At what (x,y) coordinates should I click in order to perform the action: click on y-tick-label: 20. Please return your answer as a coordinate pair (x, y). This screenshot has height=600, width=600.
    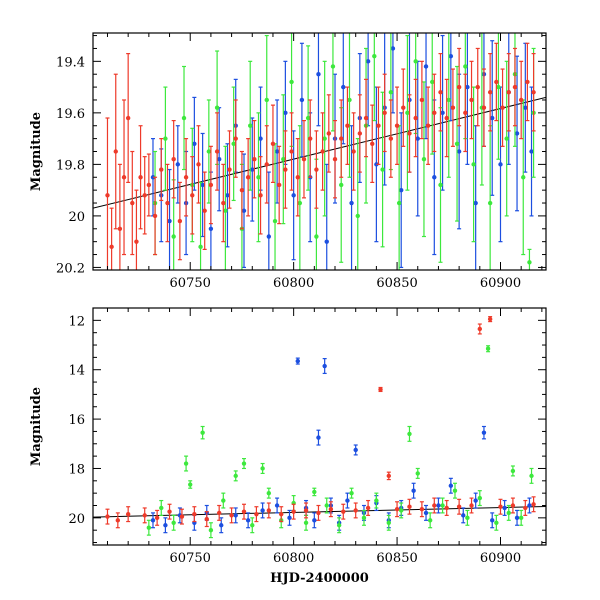
    Looking at the image, I should click on (76, 519).